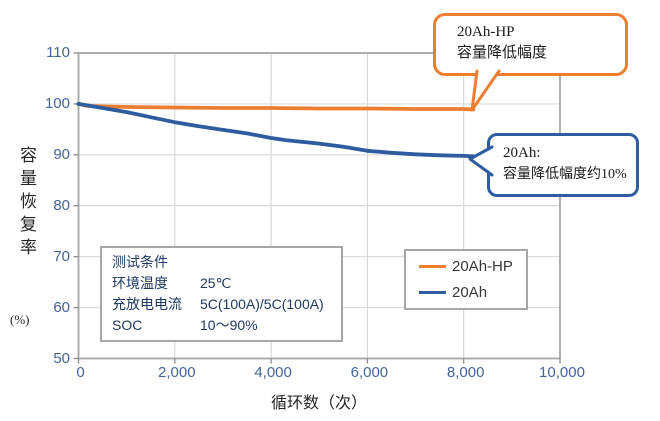  I want to click on condition-row-current: 充放电电流 5C(100A)/5C(100A), so click(226, 304).